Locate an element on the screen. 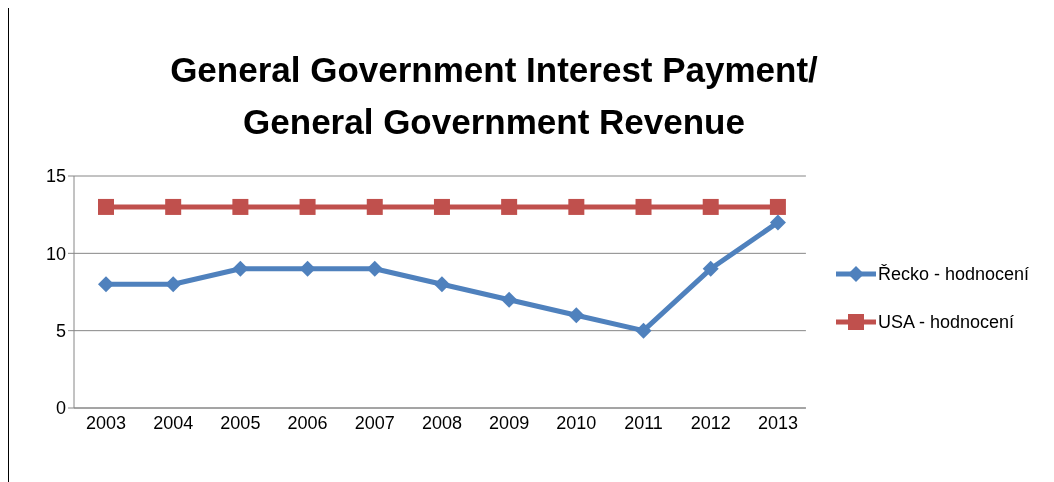 This screenshot has width=1054, height=482. y-tick-label: 15 is located at coordinates (55, 176).